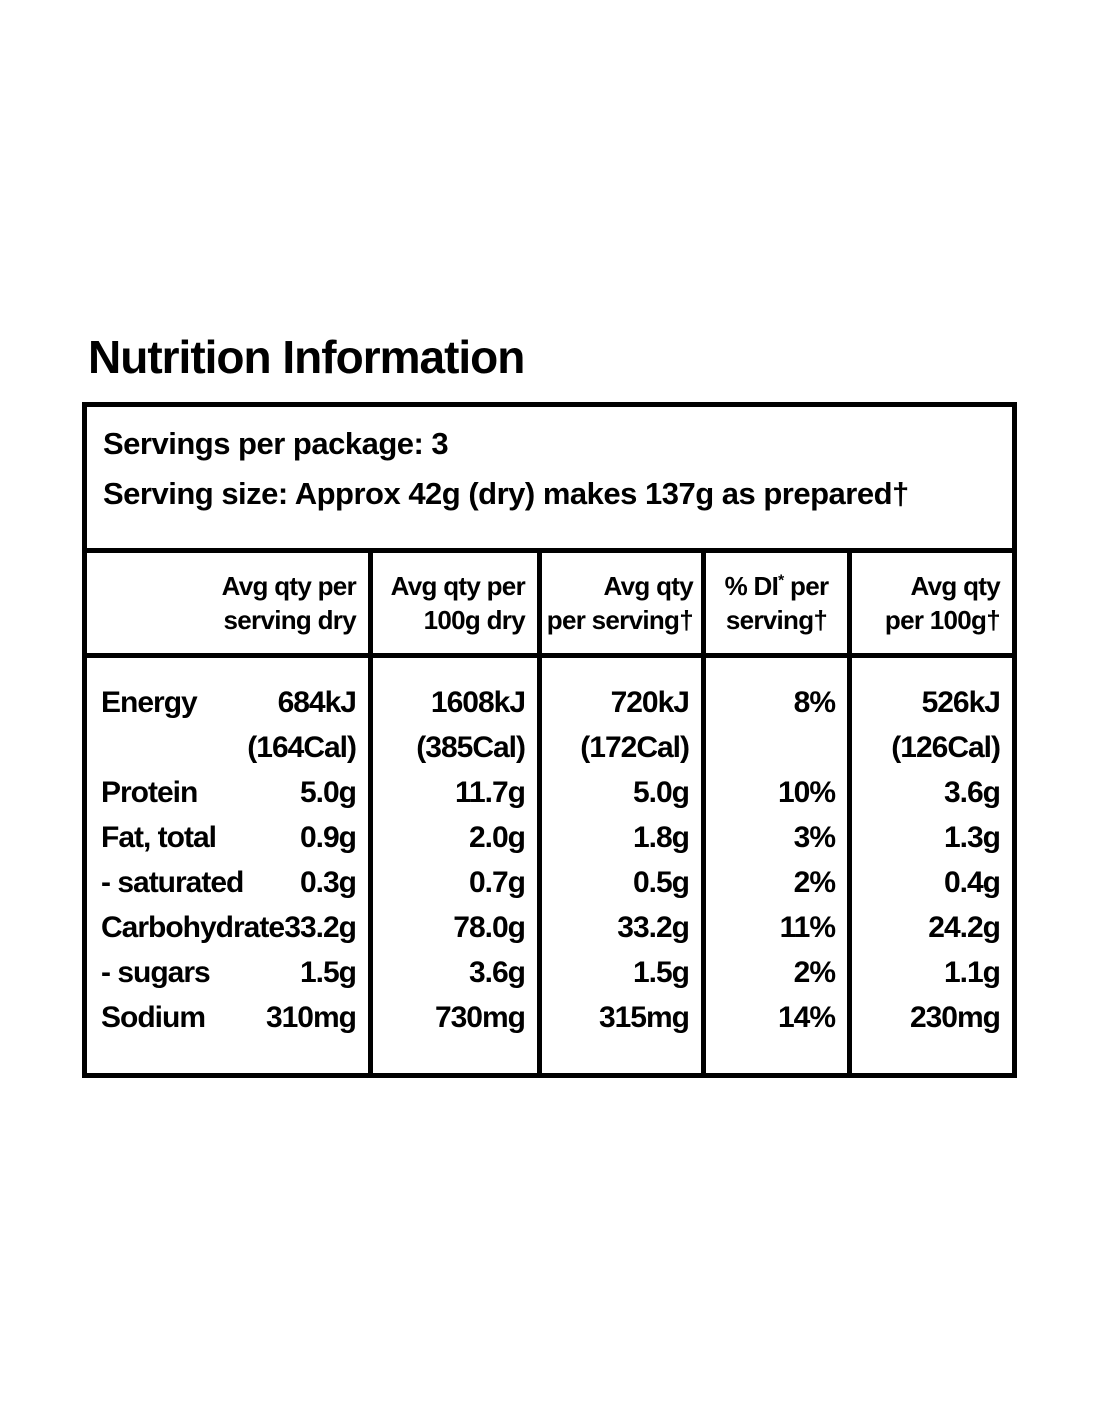  I want to click on table-row: - sugars 1.5g, so click(227, 972).